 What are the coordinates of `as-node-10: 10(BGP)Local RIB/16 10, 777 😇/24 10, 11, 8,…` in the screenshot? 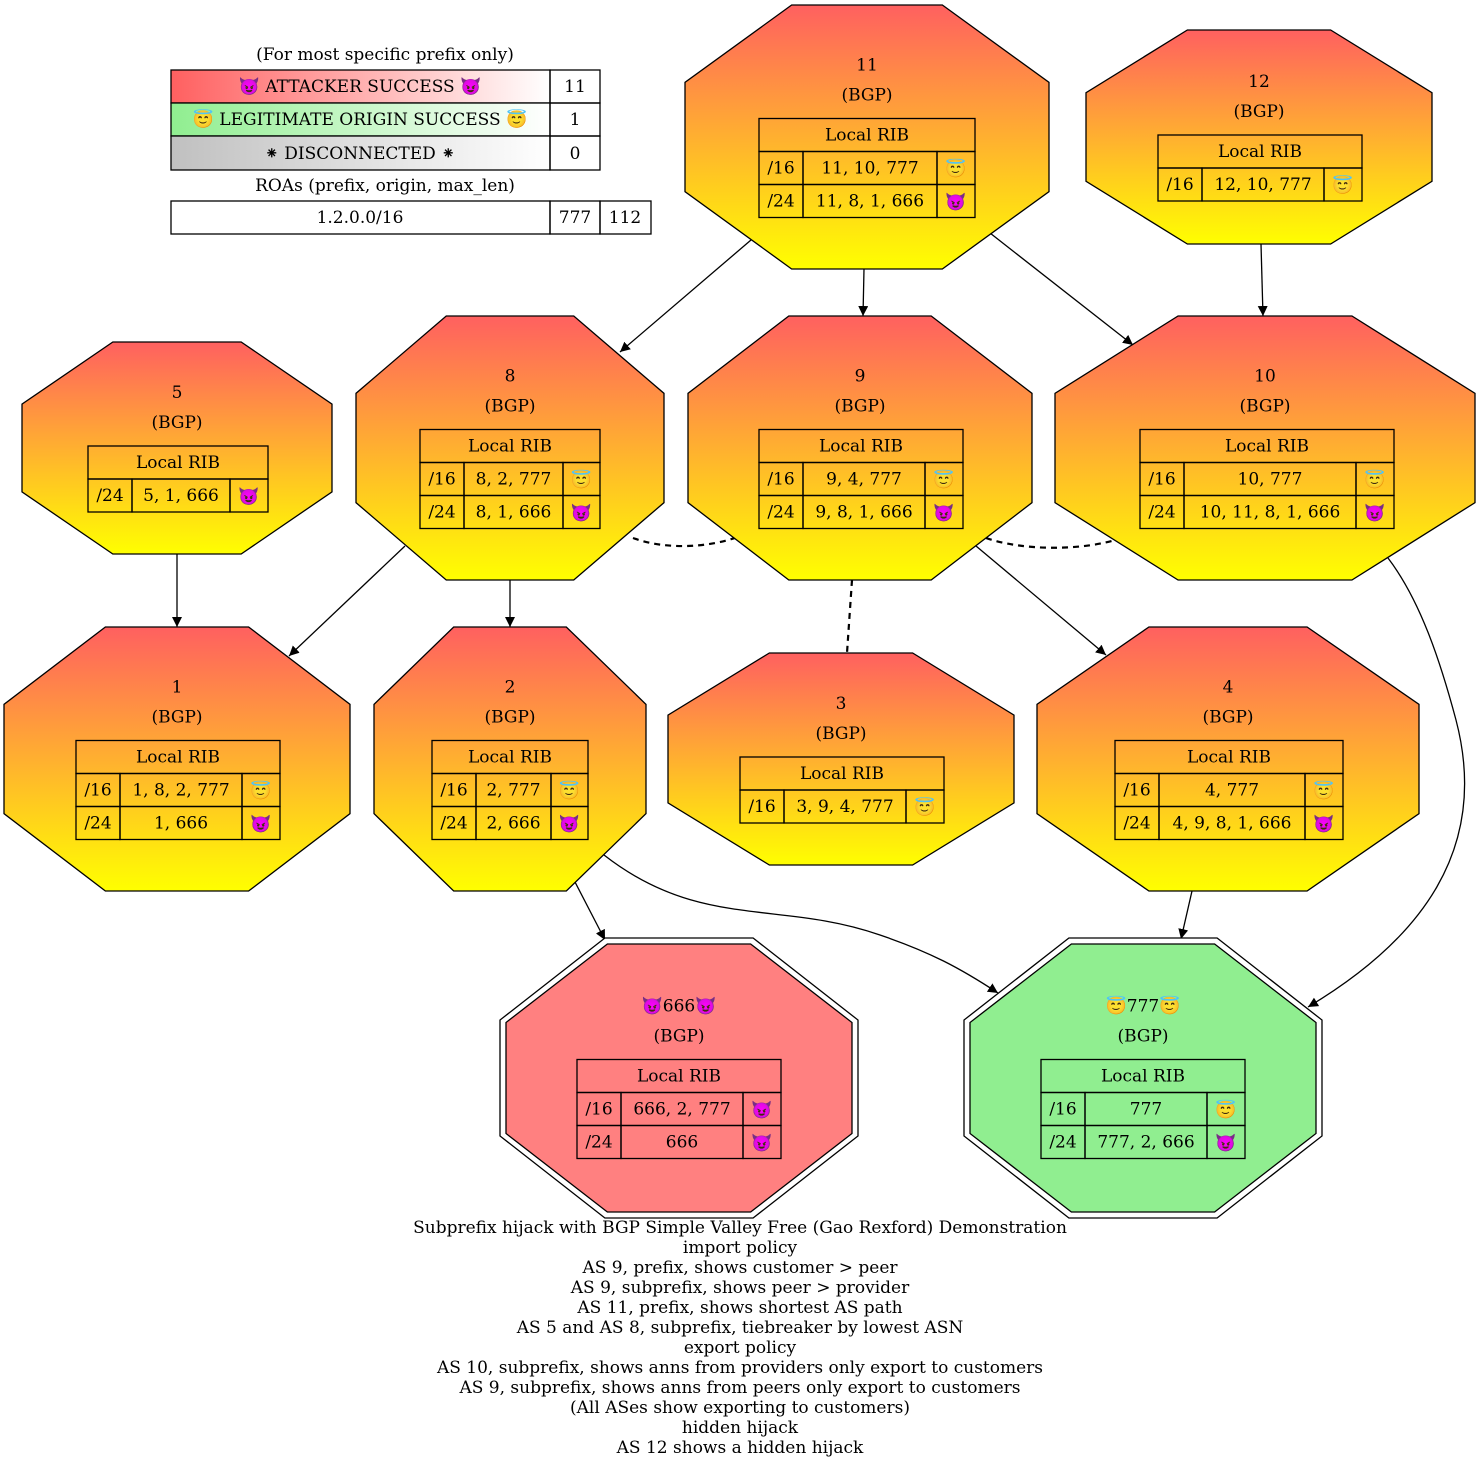 It's located at (1265, 448).